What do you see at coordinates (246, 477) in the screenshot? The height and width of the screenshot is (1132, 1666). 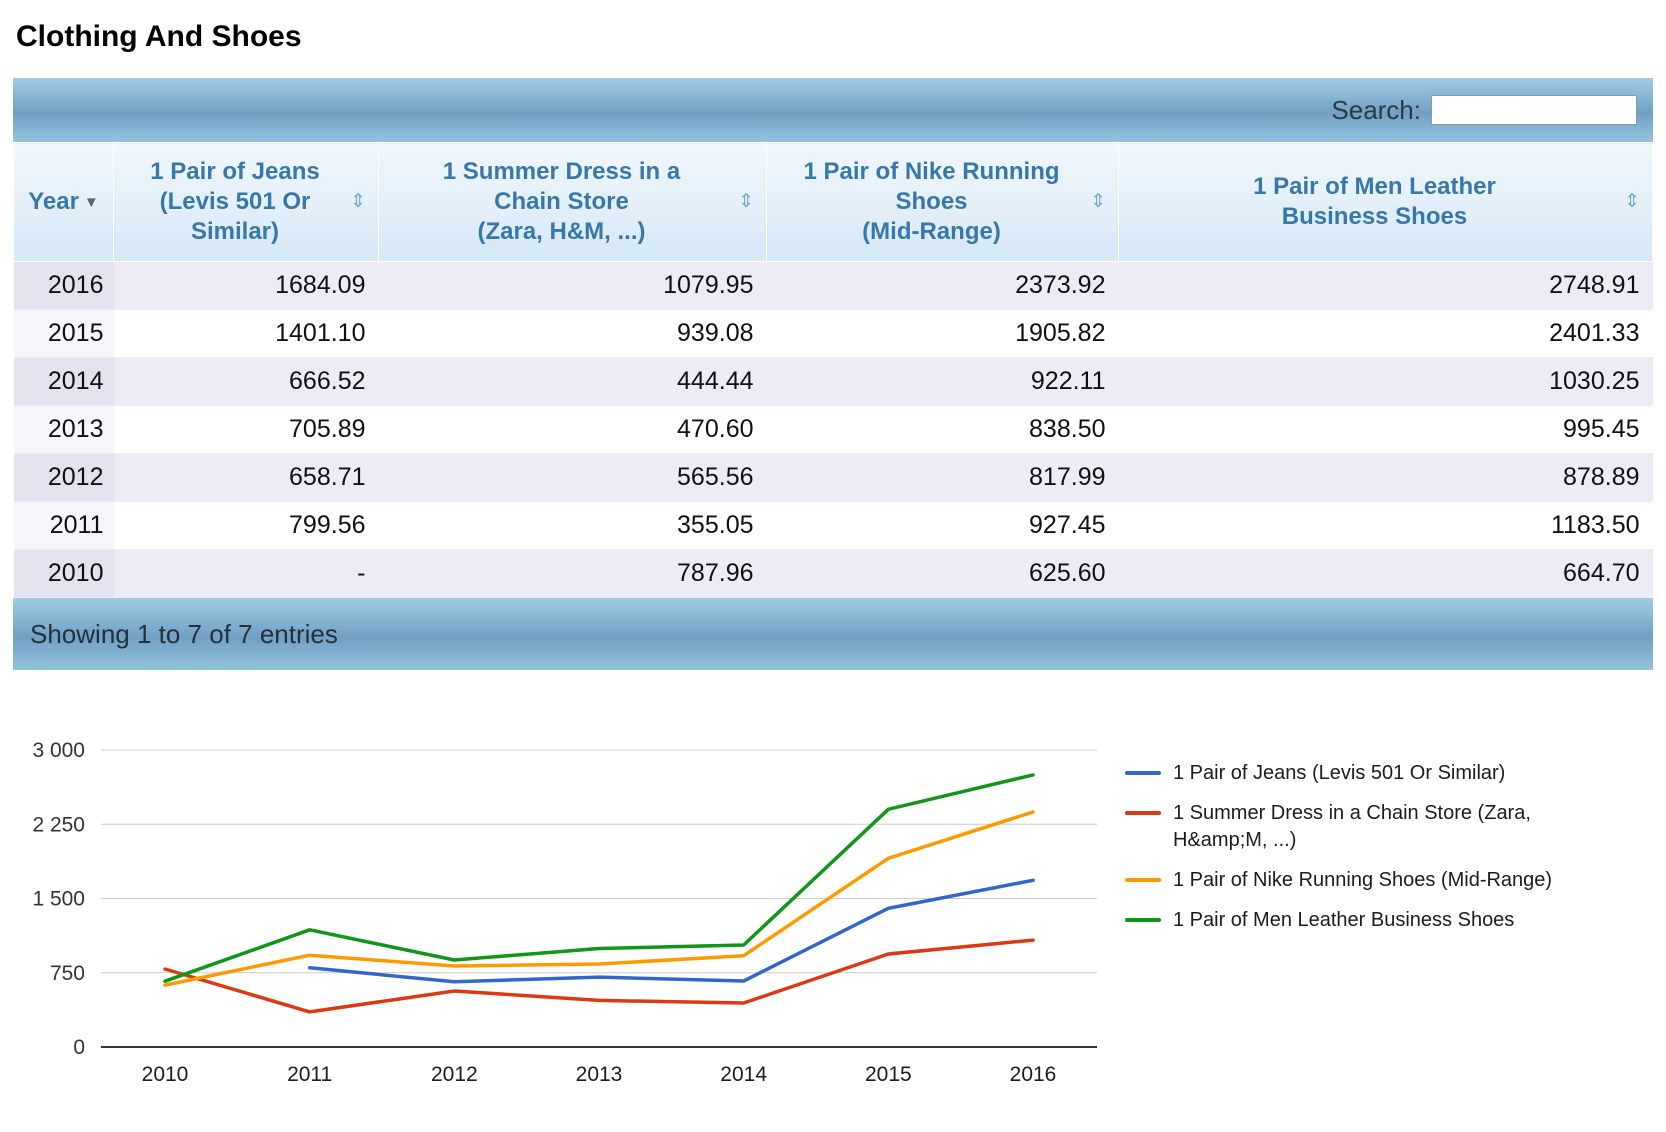 I see `value-cell: 658.71` at bounding box center [246, 477].